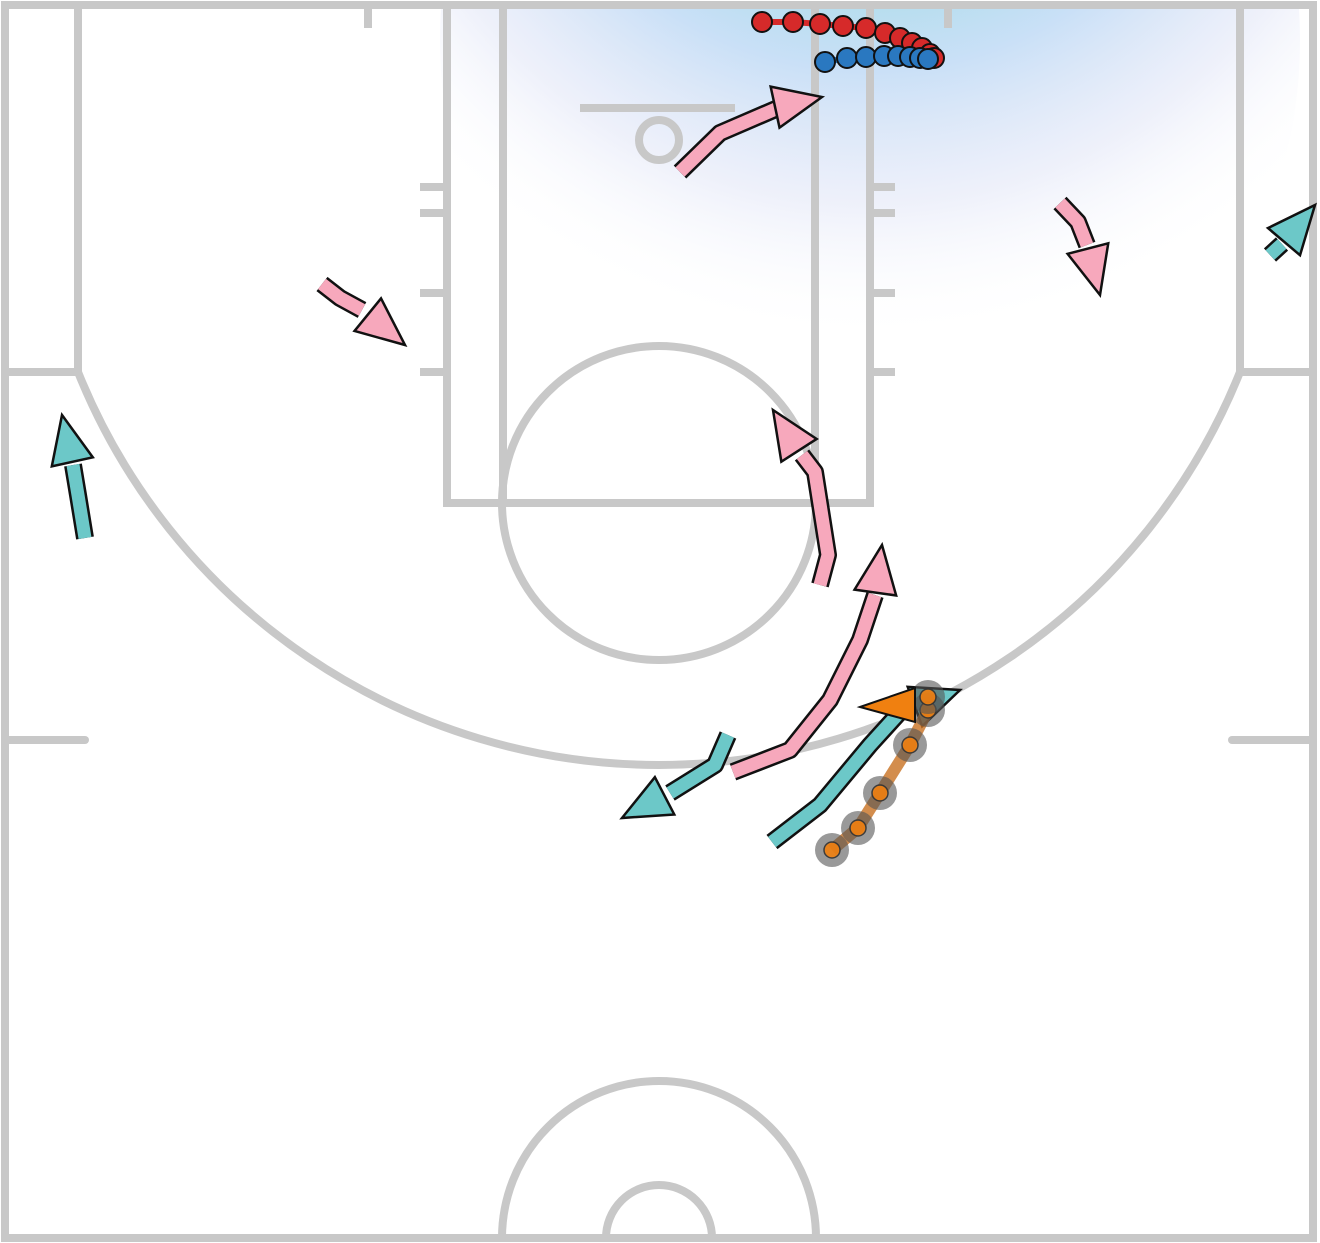  I want to click on center-circle, so click(659, 1158).